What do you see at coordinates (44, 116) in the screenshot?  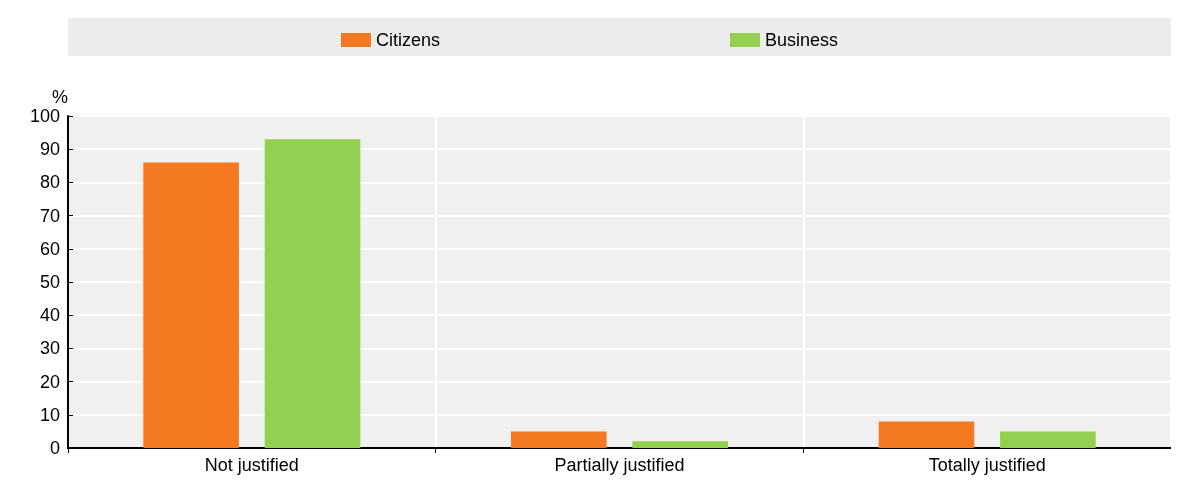 I see `y-tick-label: 100` at bounding box center [44, 116].